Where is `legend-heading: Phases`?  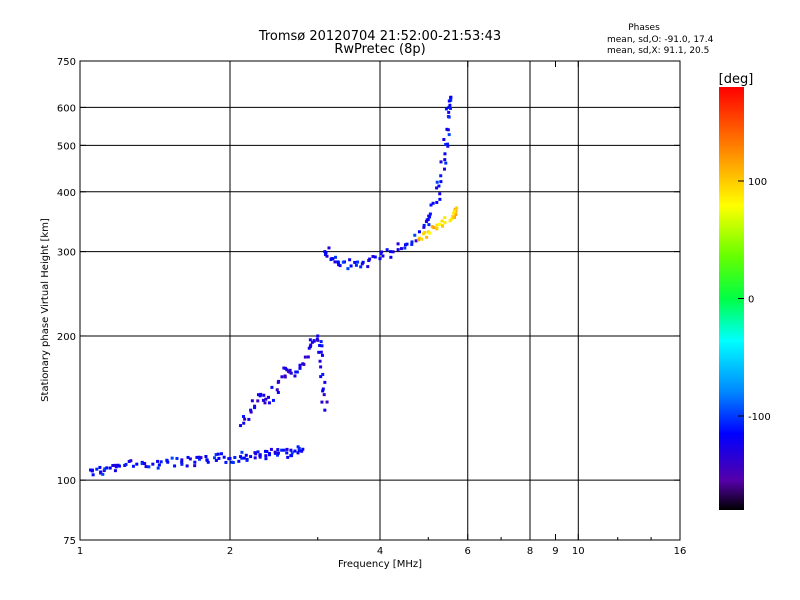 legend-heading: Phases is located at coordinates (644, 28).